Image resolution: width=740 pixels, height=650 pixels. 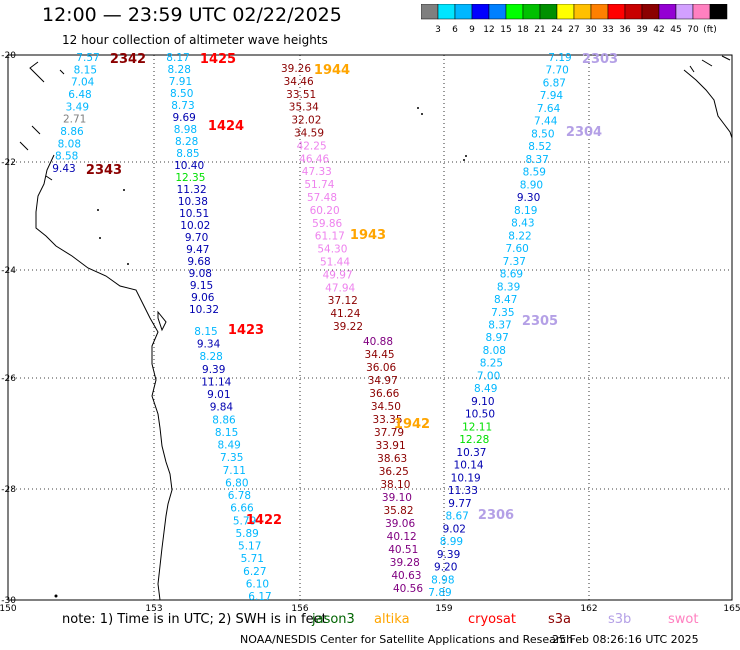 I want to click on wave-height-value: 8.67, so click(x=456, y=517).